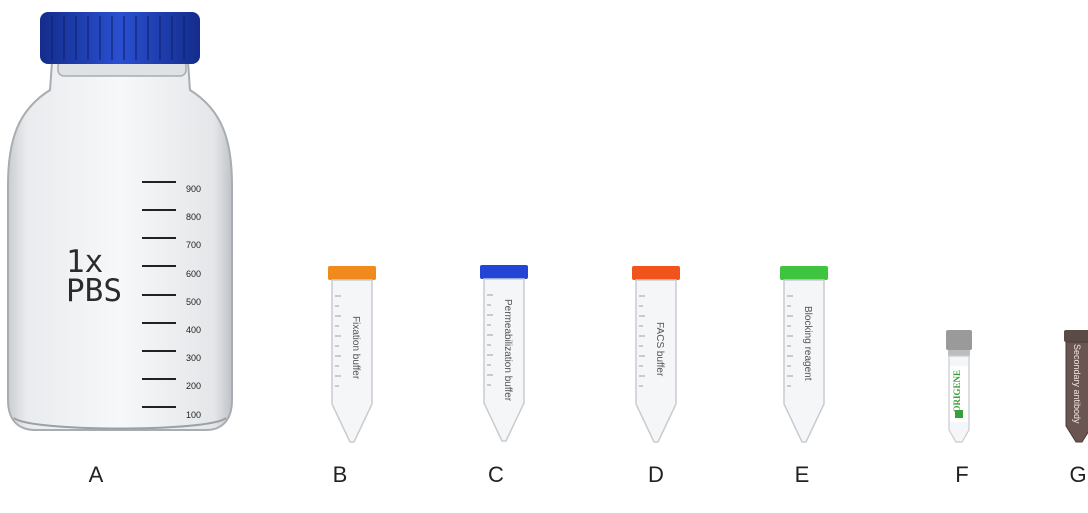  I want to click on label-d: D, so click(656, 474).